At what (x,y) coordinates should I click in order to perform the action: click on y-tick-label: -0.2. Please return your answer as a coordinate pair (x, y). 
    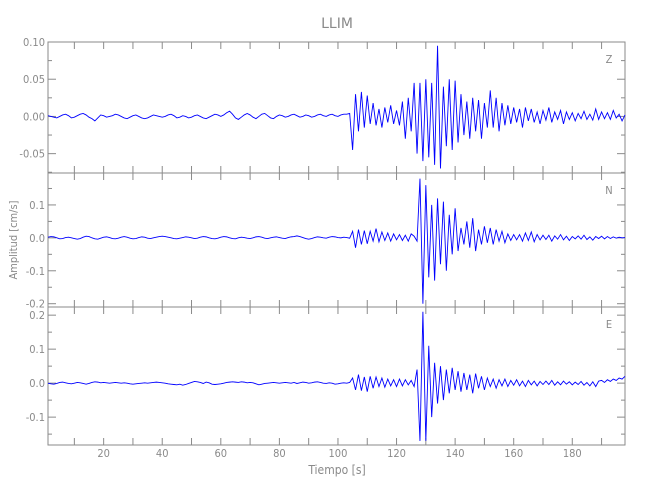
    Looking at the image, I should click on (35, 304).